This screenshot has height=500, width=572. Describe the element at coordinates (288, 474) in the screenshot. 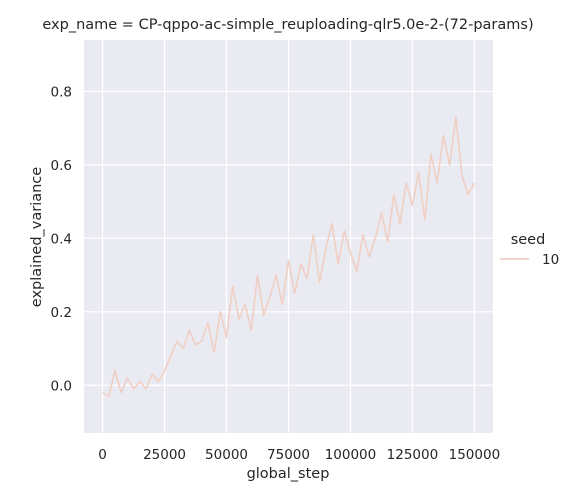

I see `x-axis-label: global_step` at that location.